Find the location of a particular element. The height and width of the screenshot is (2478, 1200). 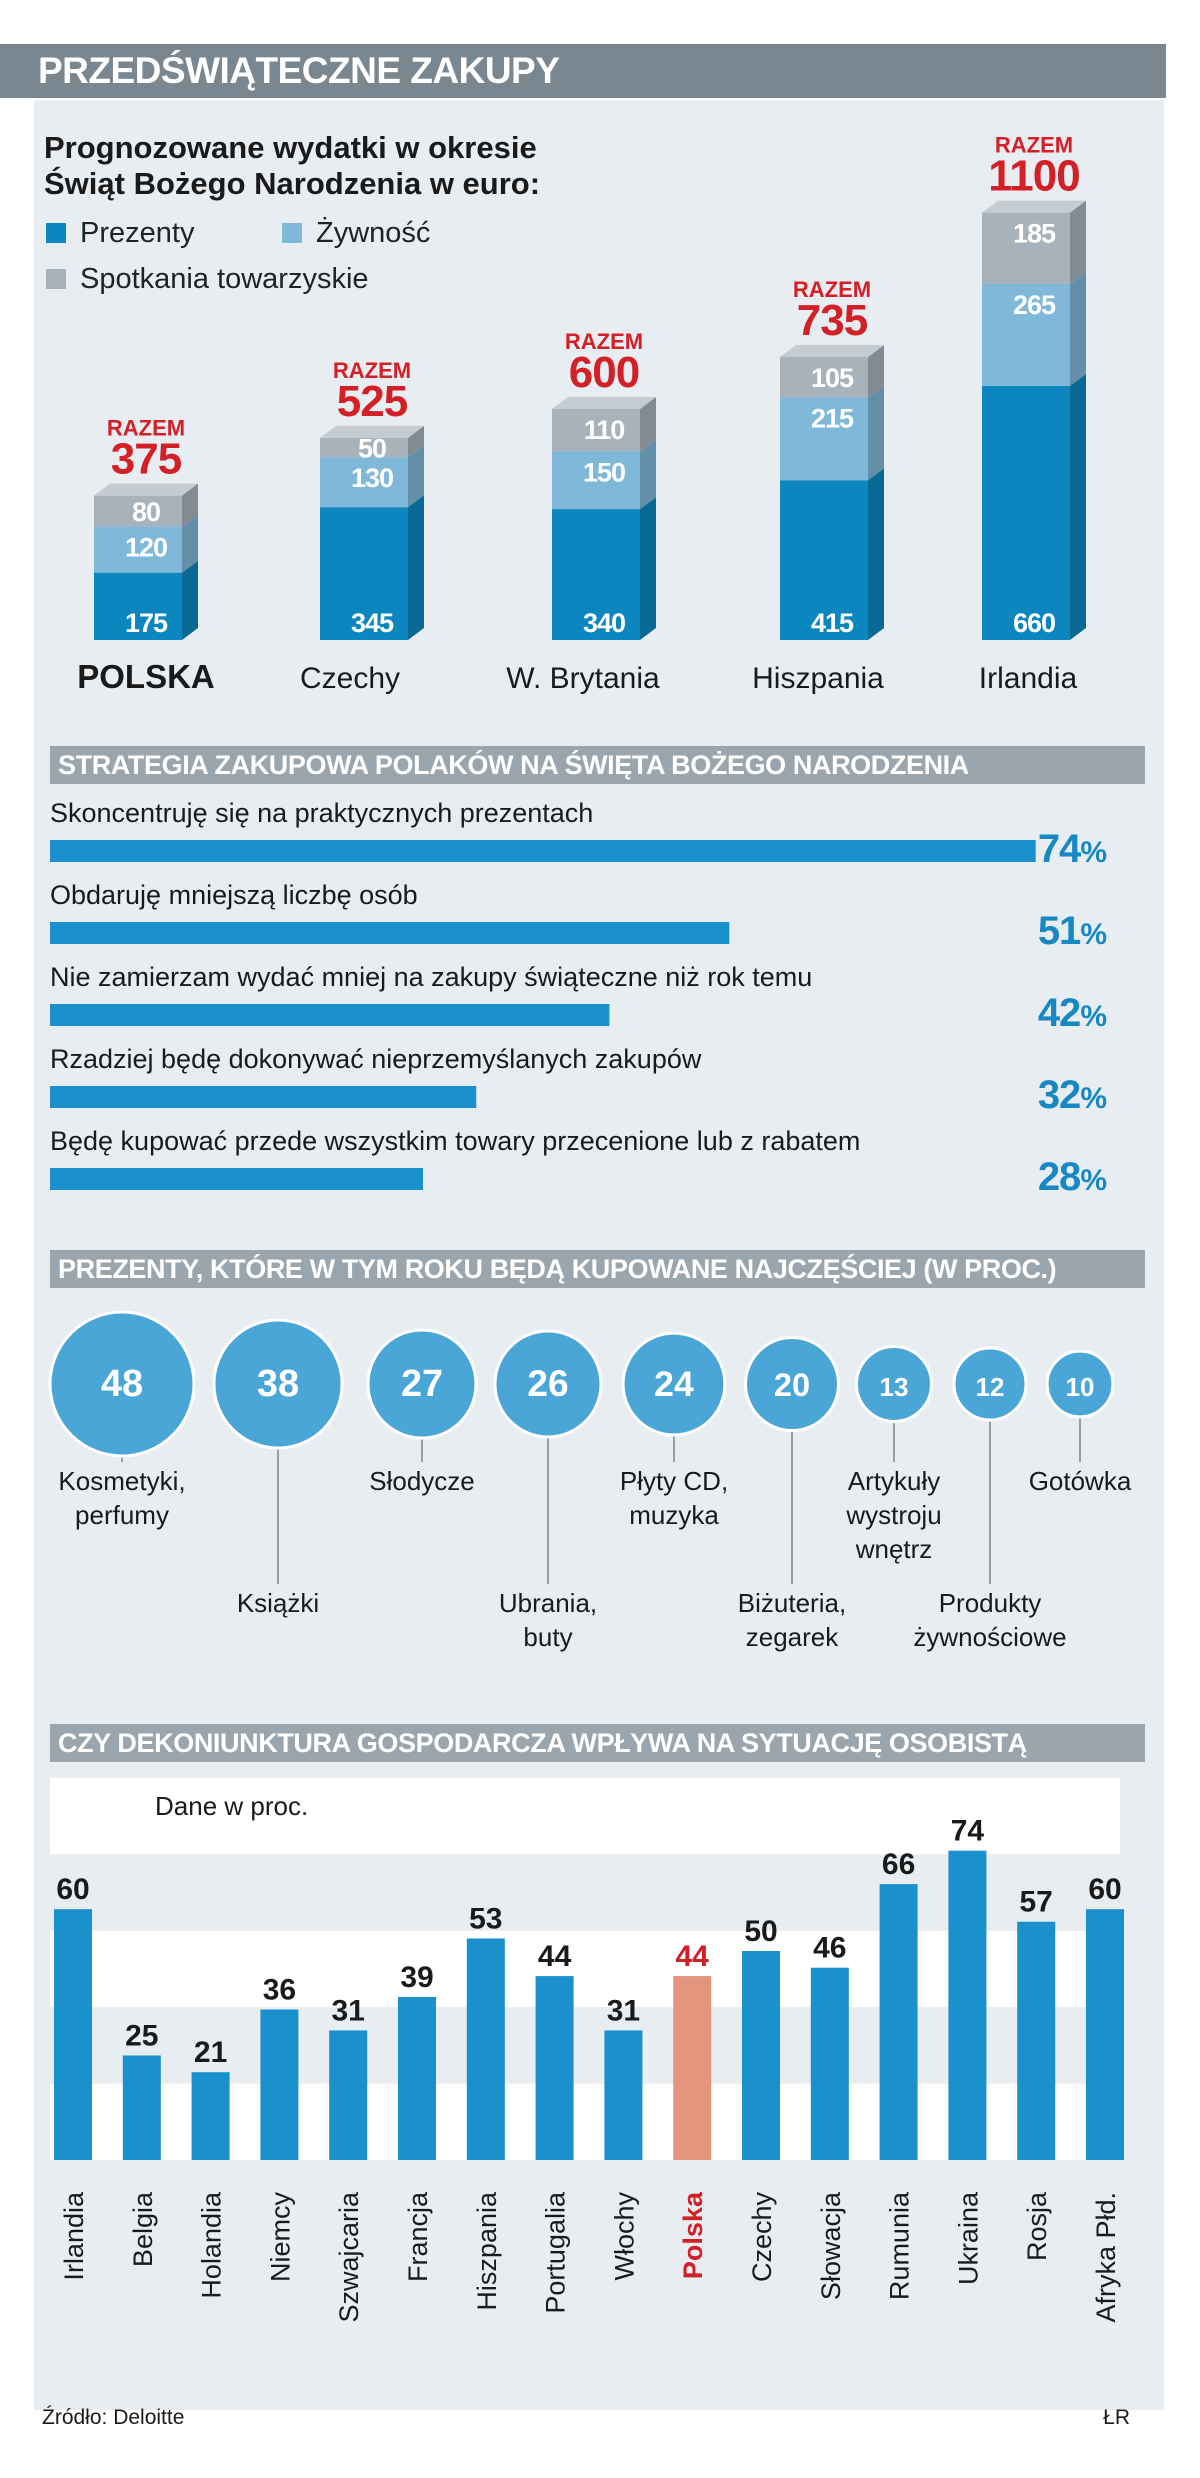

stack-value-4-1: 415 is located at coordinates (832, 623).